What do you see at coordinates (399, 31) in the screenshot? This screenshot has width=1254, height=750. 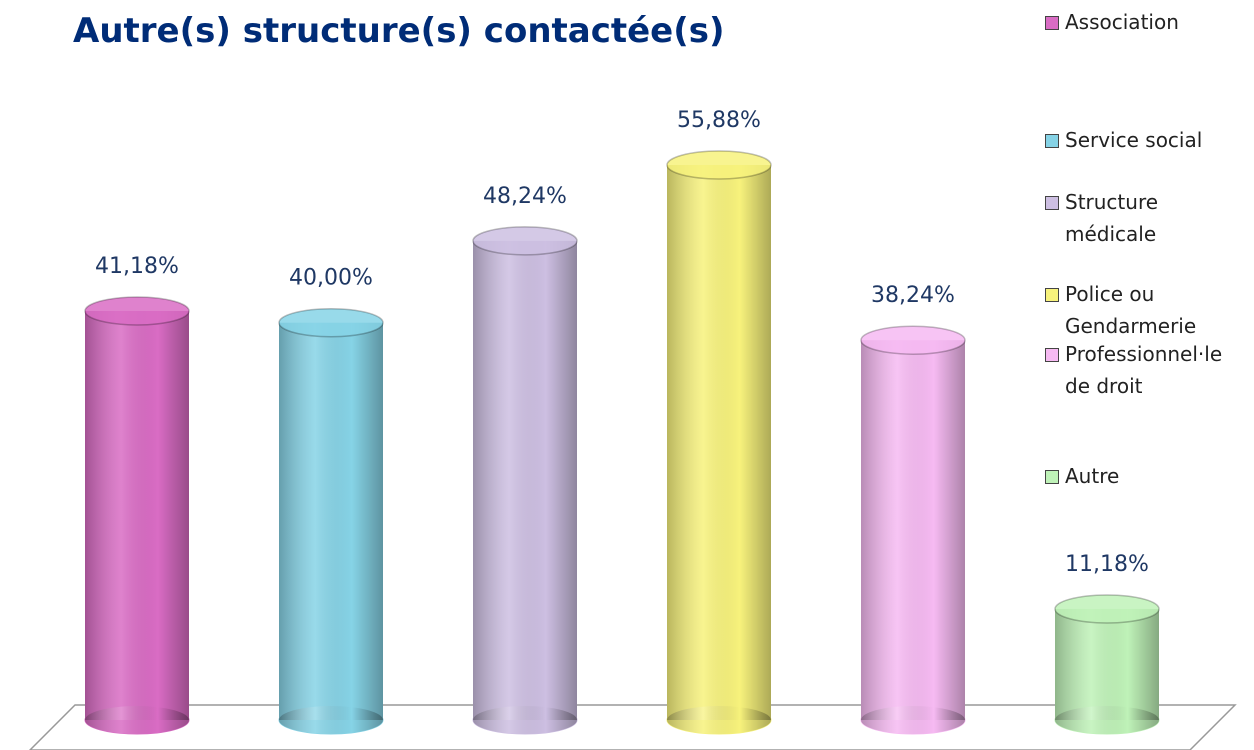 I see `chart-title: Autre(s) structure(s) contactée(s)` at bounding box center [399, 31].